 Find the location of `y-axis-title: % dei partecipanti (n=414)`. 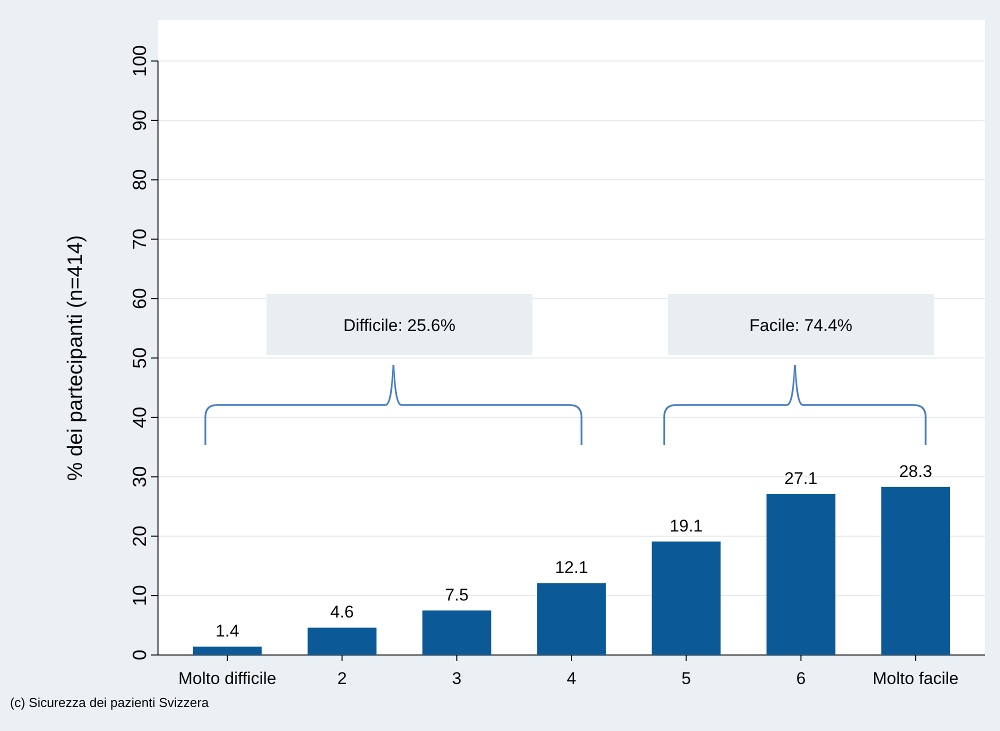

y-axis-title: % dei partecipanti (n=414) is located at coordinates (75, 358).